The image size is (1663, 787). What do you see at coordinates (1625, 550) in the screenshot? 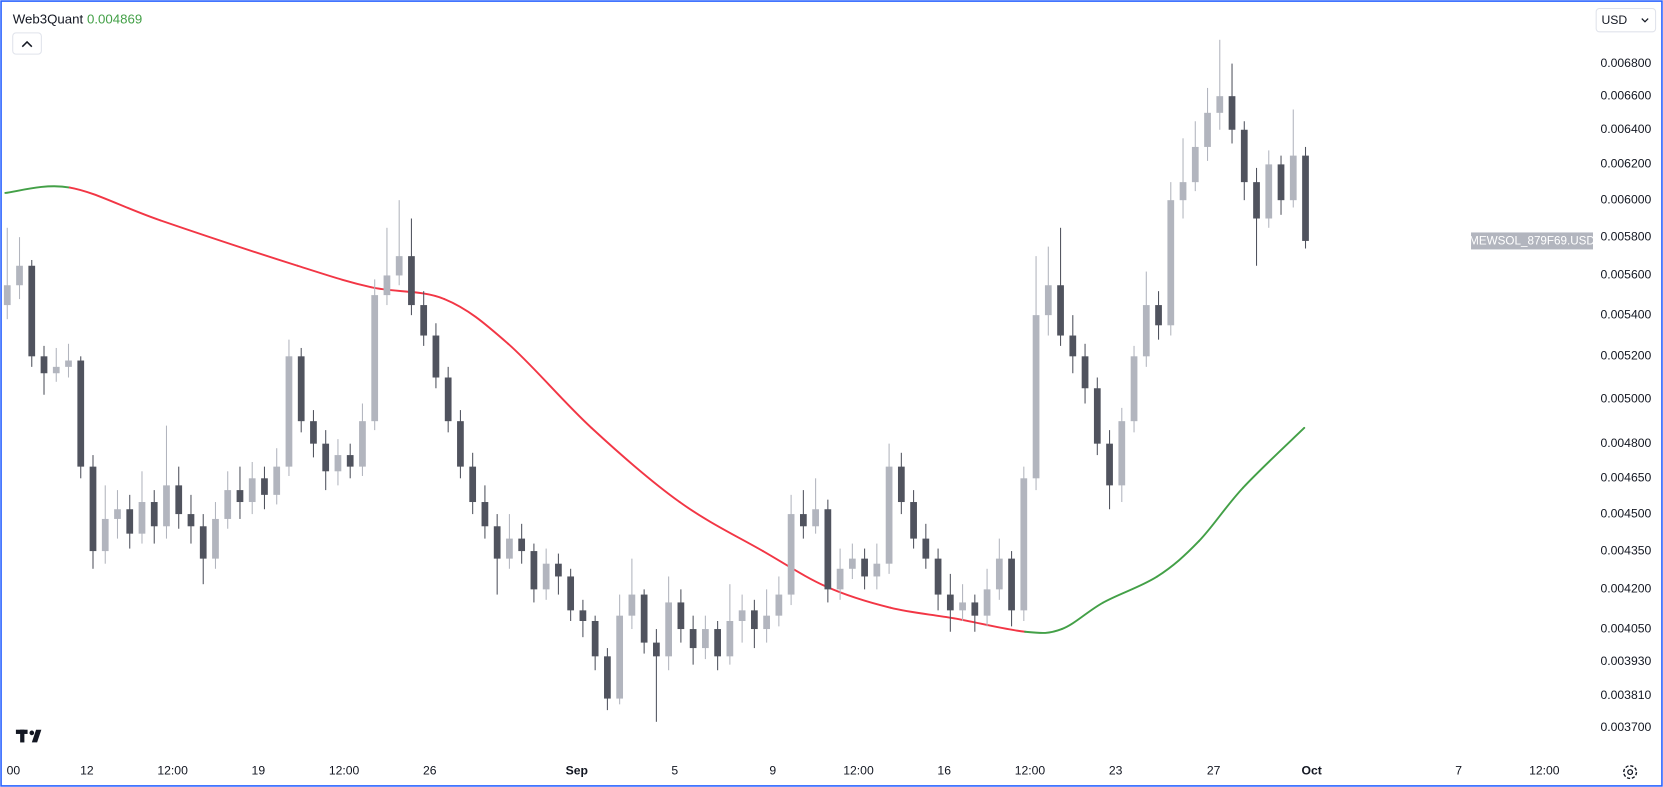
I see `y-tick-label: 0.004350` at bounding box center [1625, 550].